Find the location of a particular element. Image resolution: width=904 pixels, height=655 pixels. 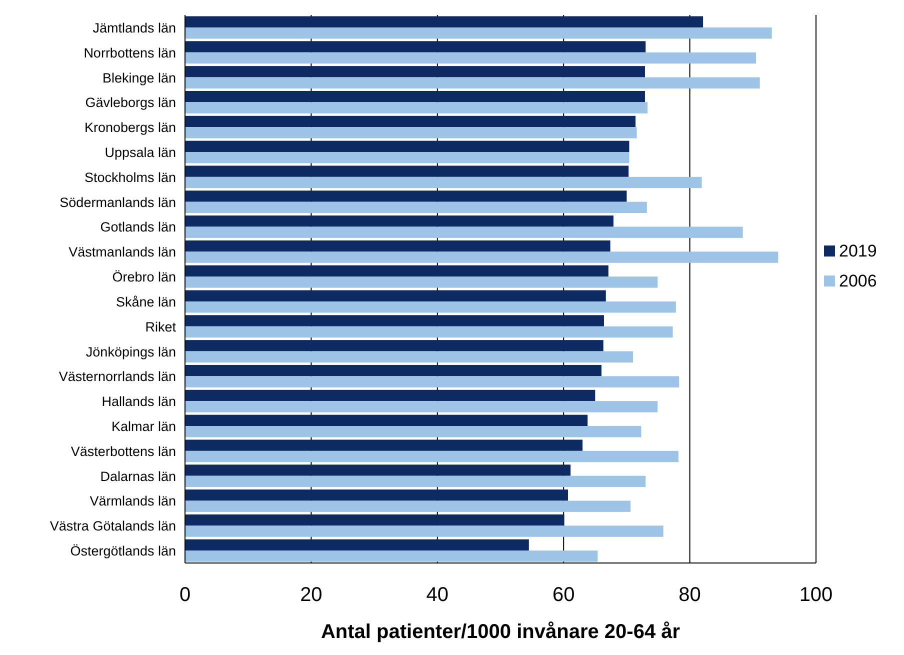

x-tick-label: 20 is located at coordinates (311, 595).